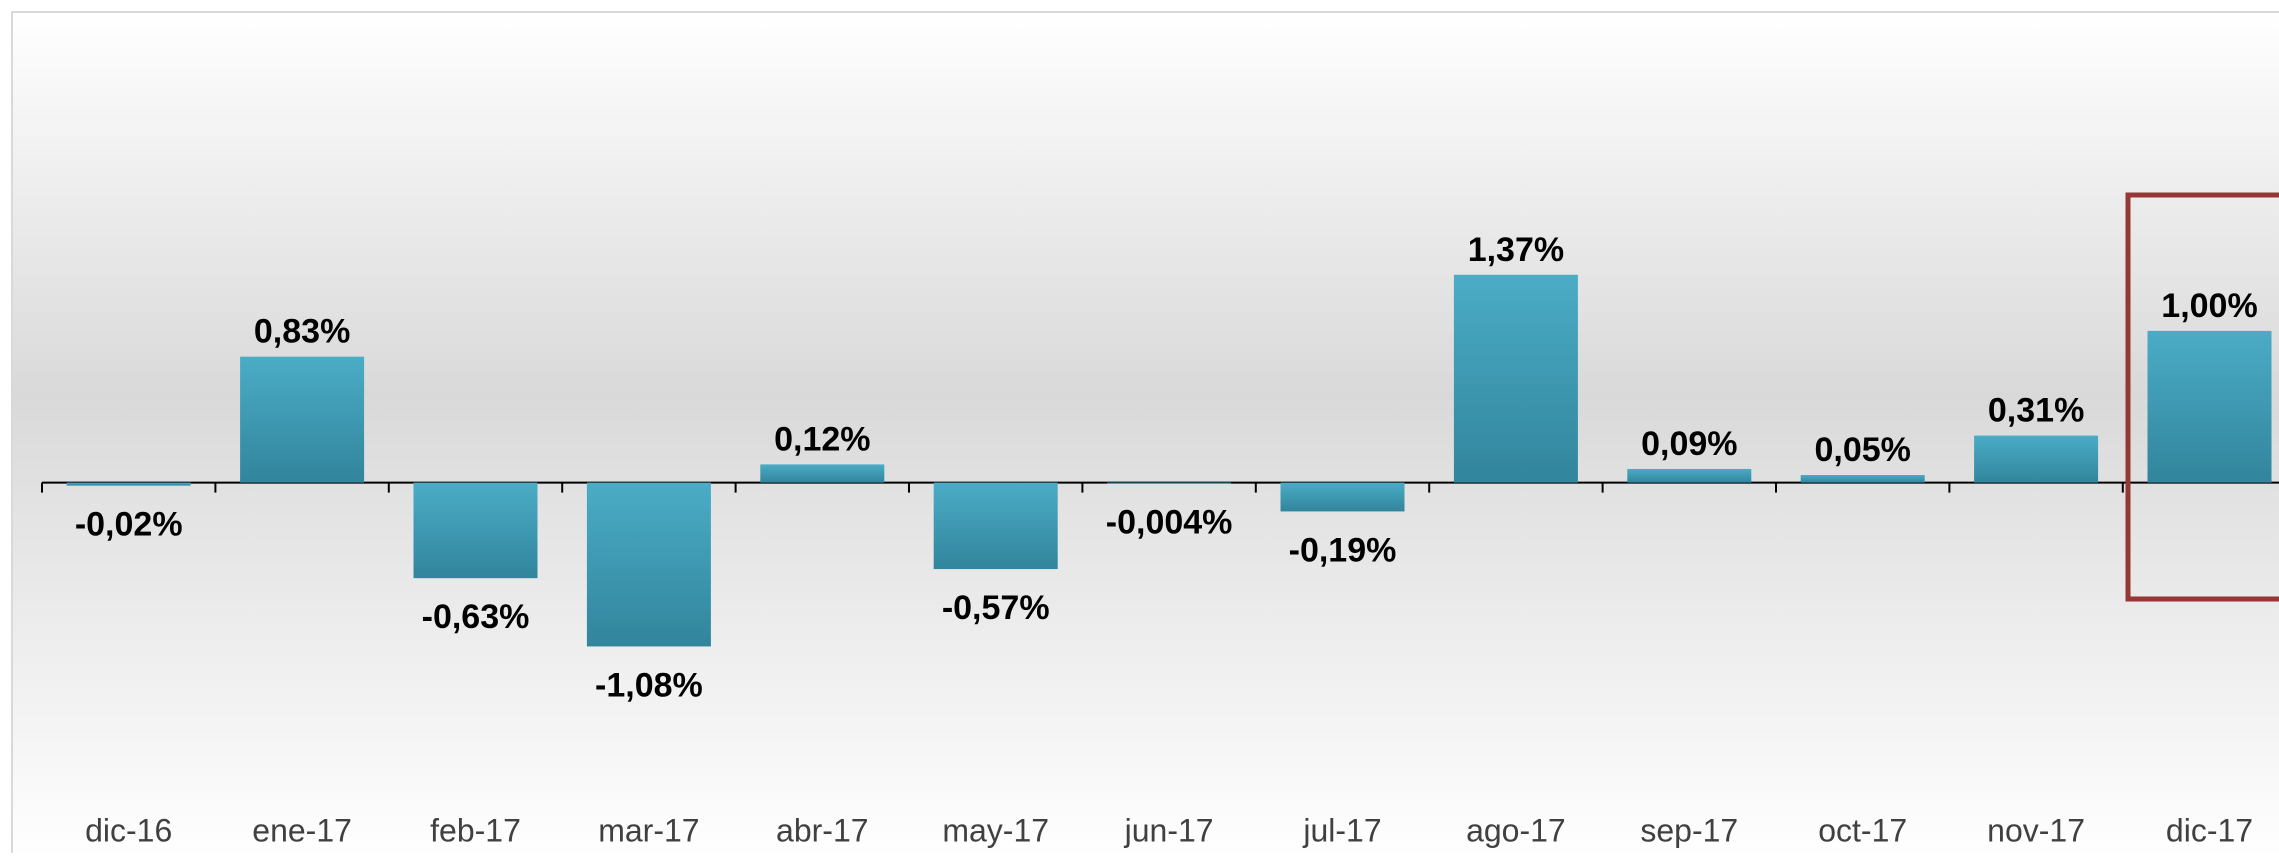 This screenshot has height=858, width=2279. Describe the element at coordinates (995, 830) in the screenshot. I see `x-tick-label: may-17` at that location.